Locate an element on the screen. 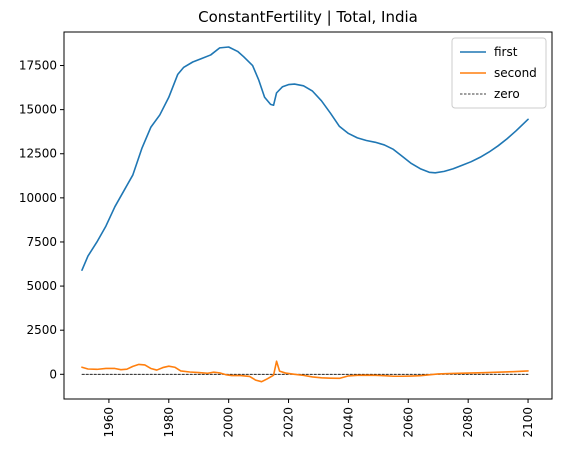 The height and width of the screenshot is (455, 573). y-tick-label: 5000 is located at coordinates (41, 286).